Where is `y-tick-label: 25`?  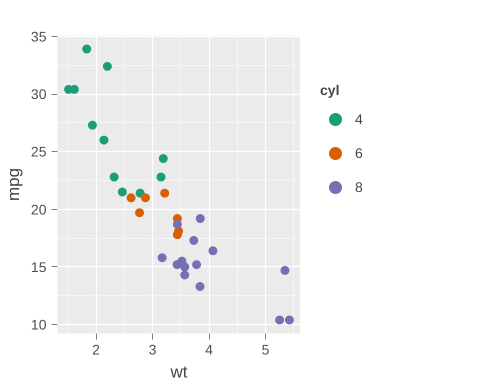 y-tick-label: 25 is located at coordinates (38, 152).